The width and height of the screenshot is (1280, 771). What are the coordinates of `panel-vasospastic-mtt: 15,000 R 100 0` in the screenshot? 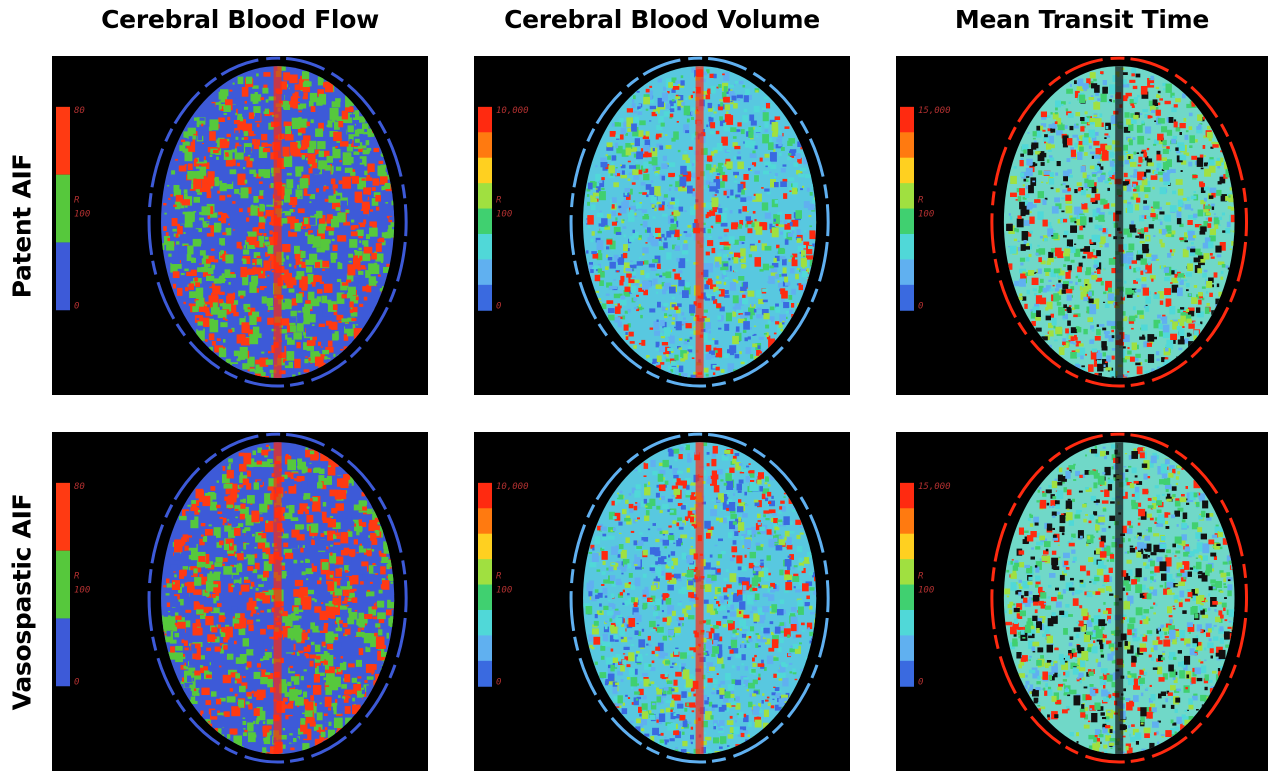 It's located at (1082, 601).